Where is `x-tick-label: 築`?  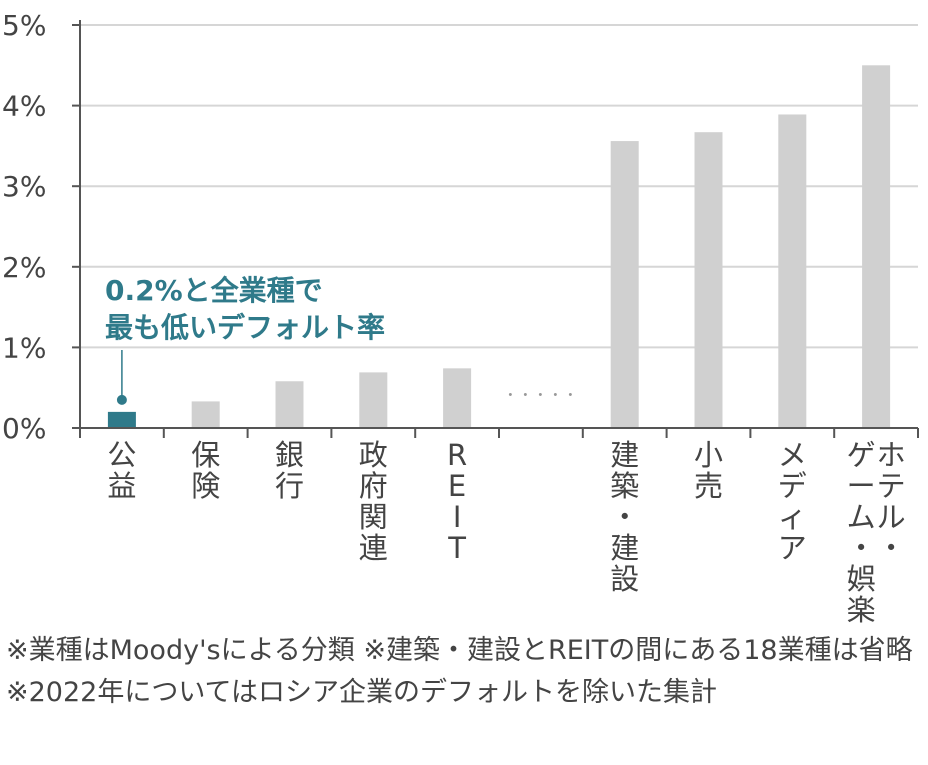 x-tick-label: 築 is located at coordinates (624, 486).